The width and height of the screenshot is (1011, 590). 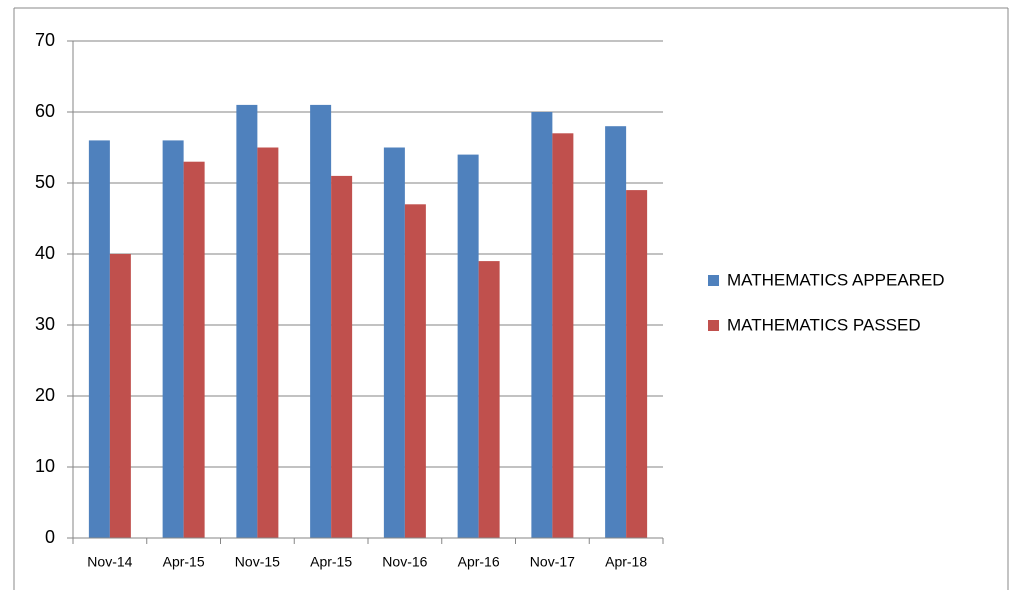 I want to click on x-tick-label: Nov-17, so click(x=552, y=562).